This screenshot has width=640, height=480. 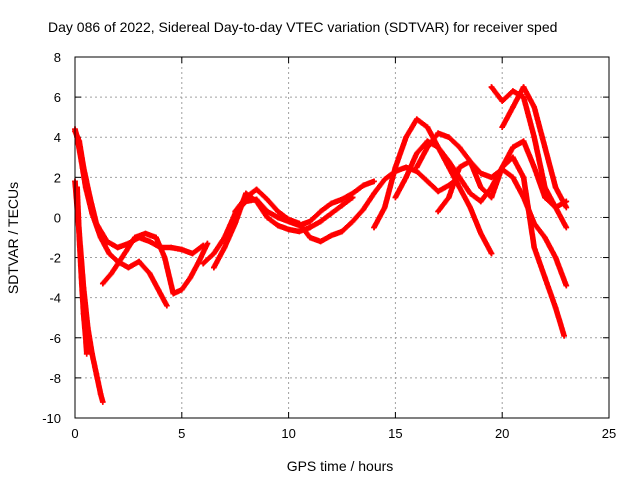 I want to click on y-tick-label: -6, so click(x=55, y=338).